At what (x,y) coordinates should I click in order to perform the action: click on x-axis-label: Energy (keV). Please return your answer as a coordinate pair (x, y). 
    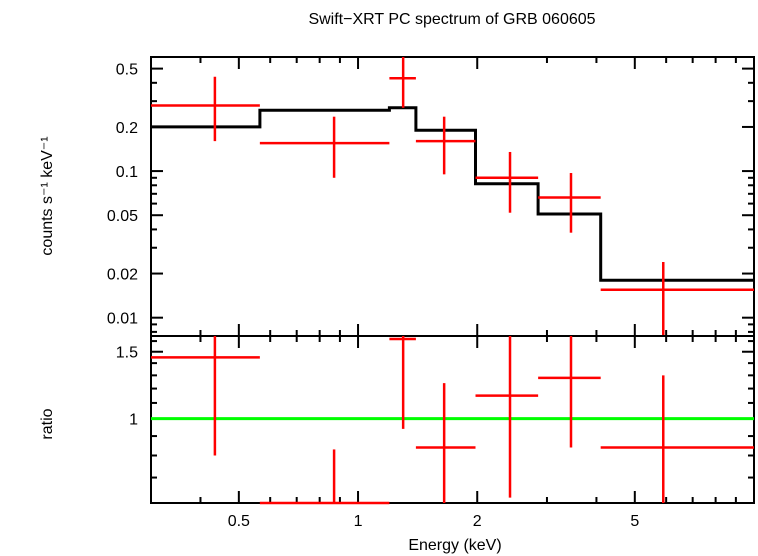
    Looking at the image, I should click on (454, 545).